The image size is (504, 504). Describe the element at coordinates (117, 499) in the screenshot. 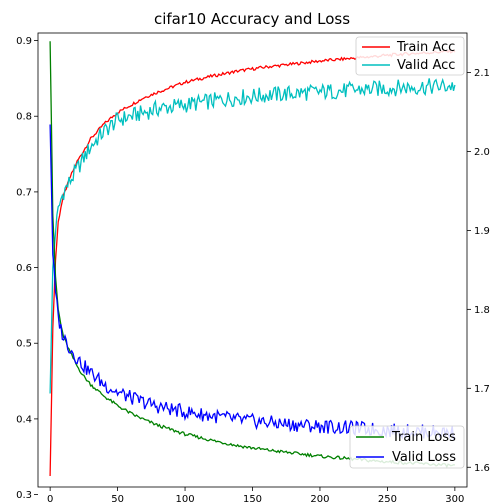

I see `x-tick-label: 50` at that location.